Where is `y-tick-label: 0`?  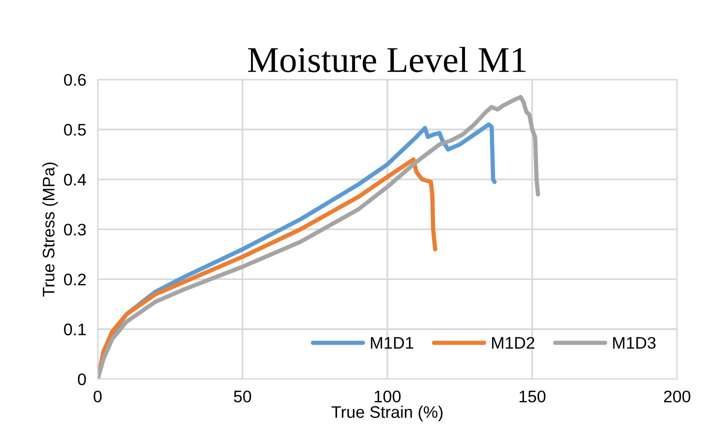
y-tick-label: 0 is located at coordinates (82, 379).